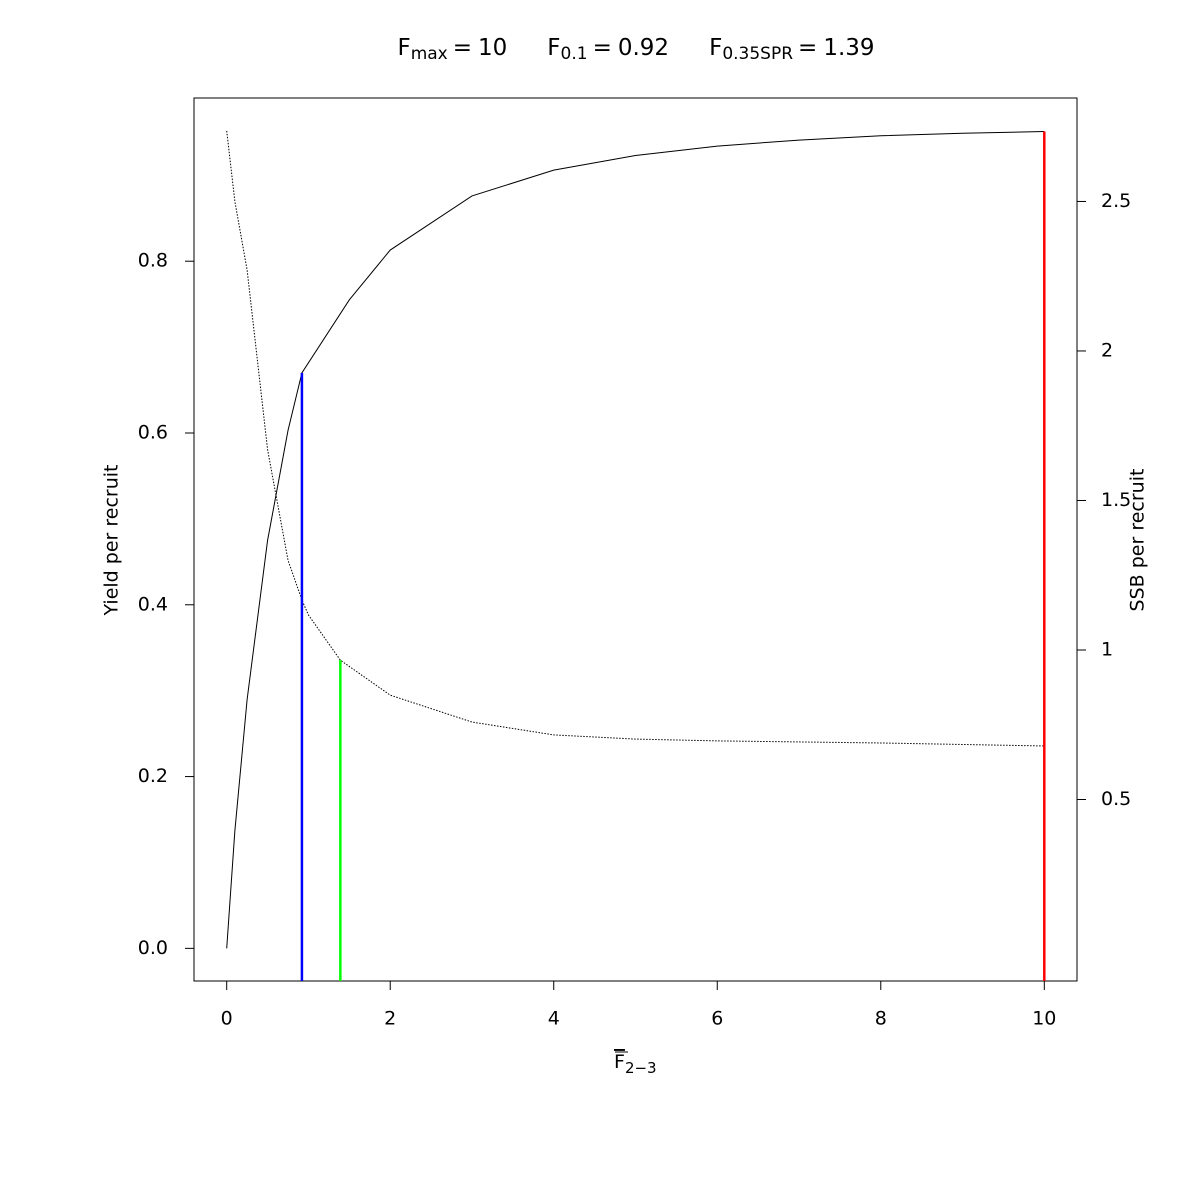 This screenshot has height=1204, width=1200. Describe the element at coordinates (153, 776) in the screenshot. I see `y-tick-label: 0.2` at that location.